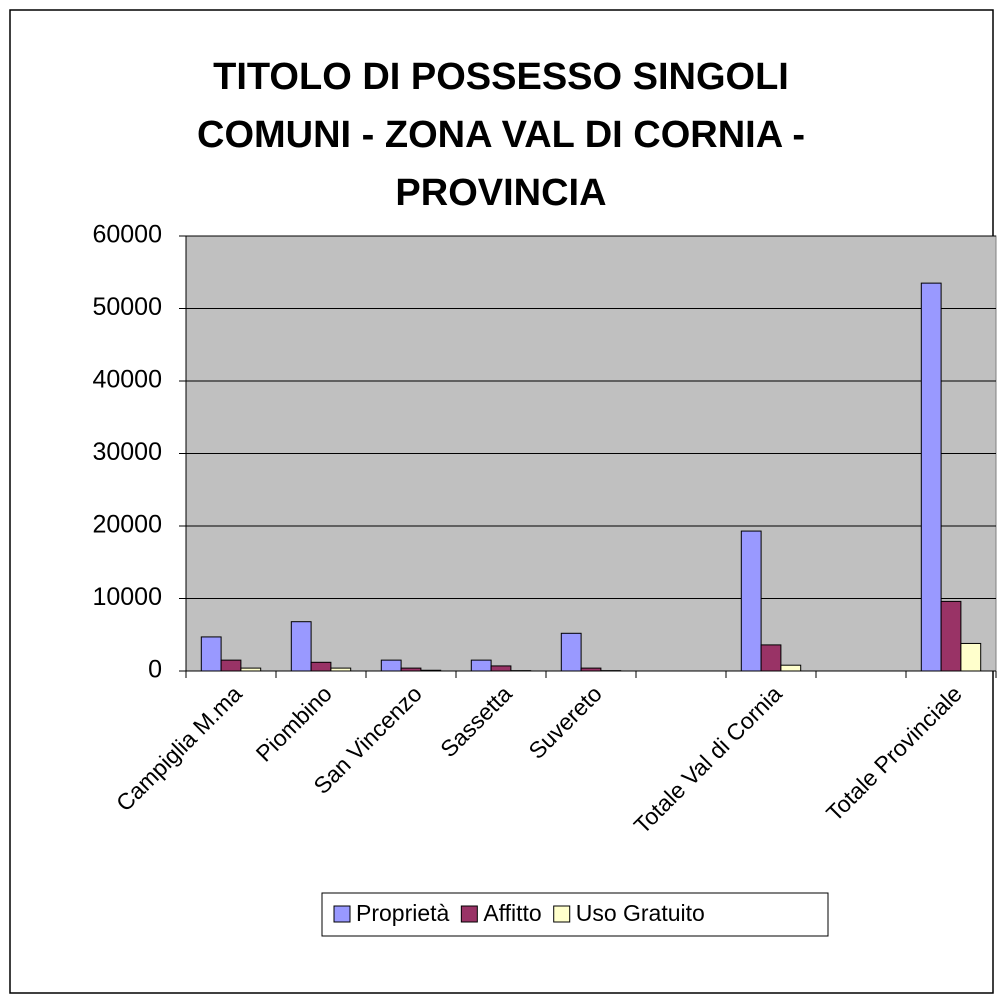 Image resolution: width=1003 pixels, height=1003 pixels. Describe the element at coordinates (127, 597) in the screenshot. I see `y-tick-label: 10000` at that location.